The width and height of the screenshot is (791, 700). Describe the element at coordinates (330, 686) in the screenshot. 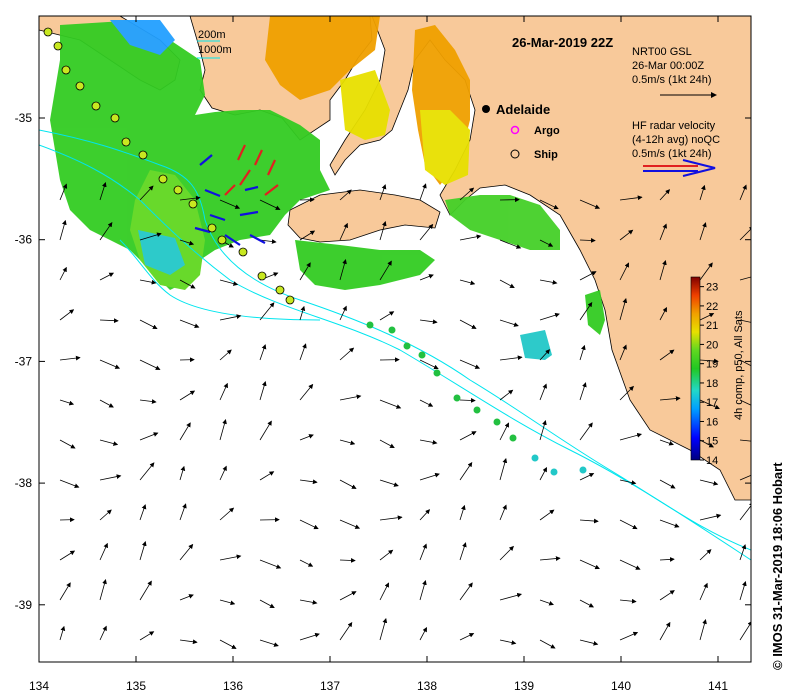

I see `x-tick-label: 137` at that location.